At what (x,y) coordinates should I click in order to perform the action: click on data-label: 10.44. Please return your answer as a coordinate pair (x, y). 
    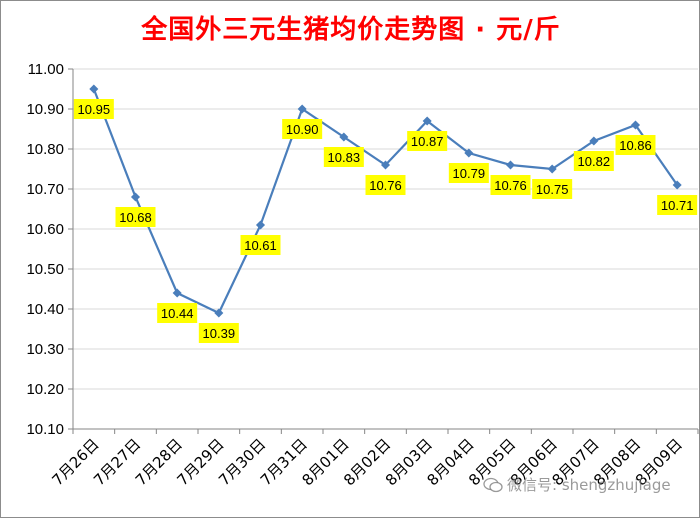
    Looking at the image, I should click on (177, 313).